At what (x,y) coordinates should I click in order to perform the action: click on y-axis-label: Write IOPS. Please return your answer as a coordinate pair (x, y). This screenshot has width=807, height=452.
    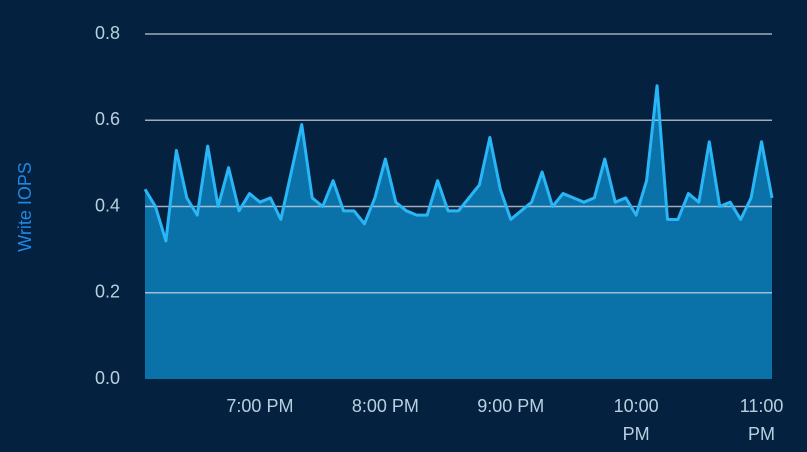
    Looking at the image, I should click on (25, 207).